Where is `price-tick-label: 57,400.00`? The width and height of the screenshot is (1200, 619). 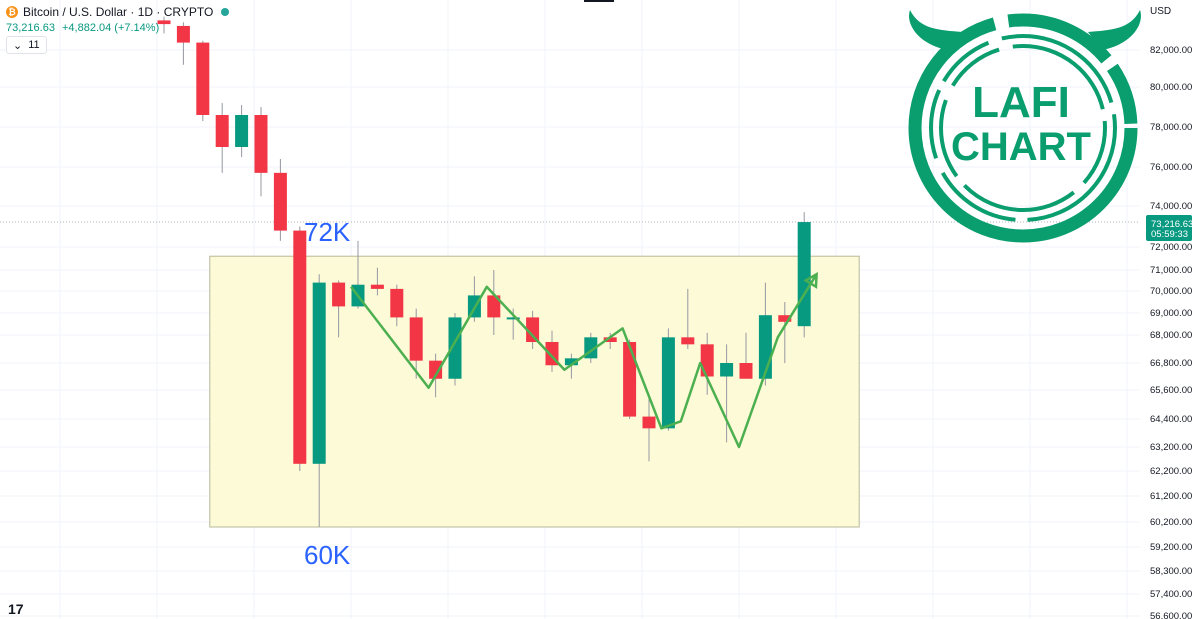
price-tick-label: 57,400.00 is located at coordinates (1171, 594).